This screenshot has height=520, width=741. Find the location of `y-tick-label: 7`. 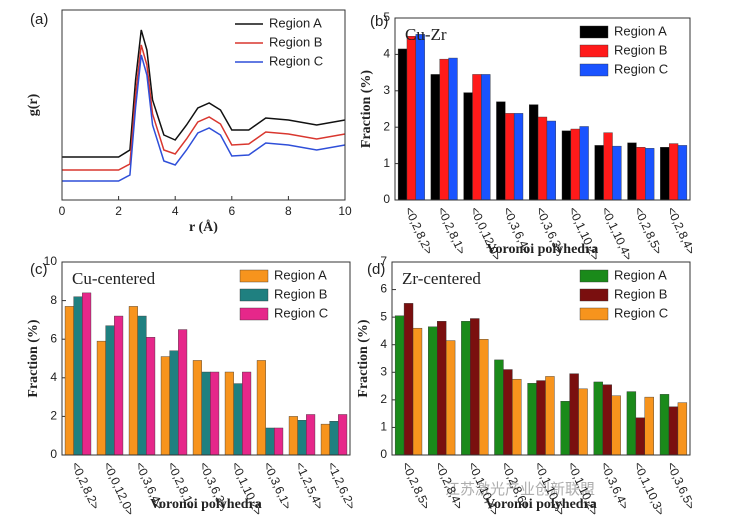

y-tick-label: 7 is located at coordinates (383, 261).